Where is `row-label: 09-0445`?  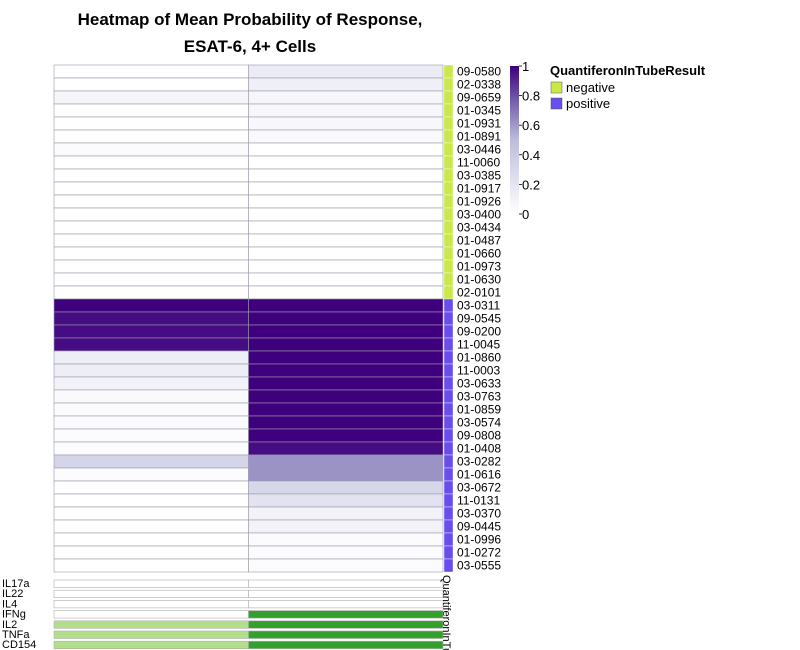 row-label: 09-0445 is located at coordinates (479, 527).